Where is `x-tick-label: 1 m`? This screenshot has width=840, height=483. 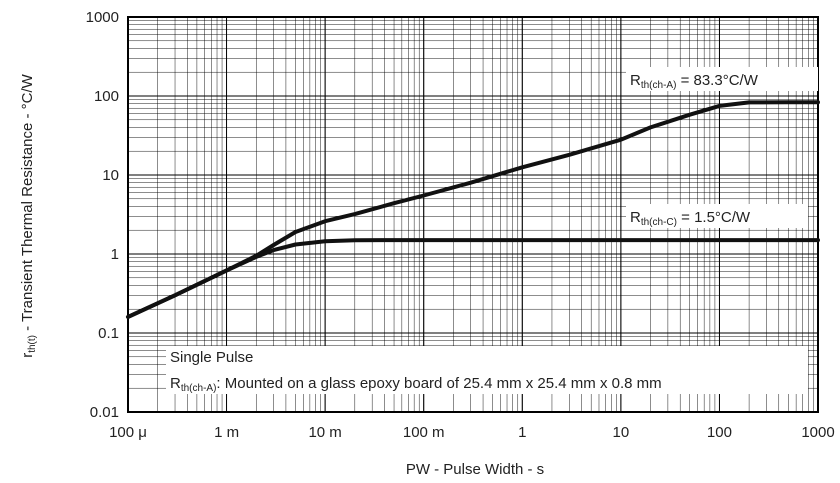
x-tick-label: 1 m is located at coordinates (226, 432).